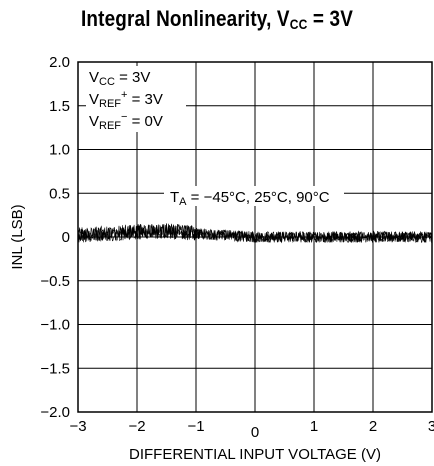 The height and width of the screenshot is (466, 434). I want to click on y-tick-label: −1.0, so click(55, 325).